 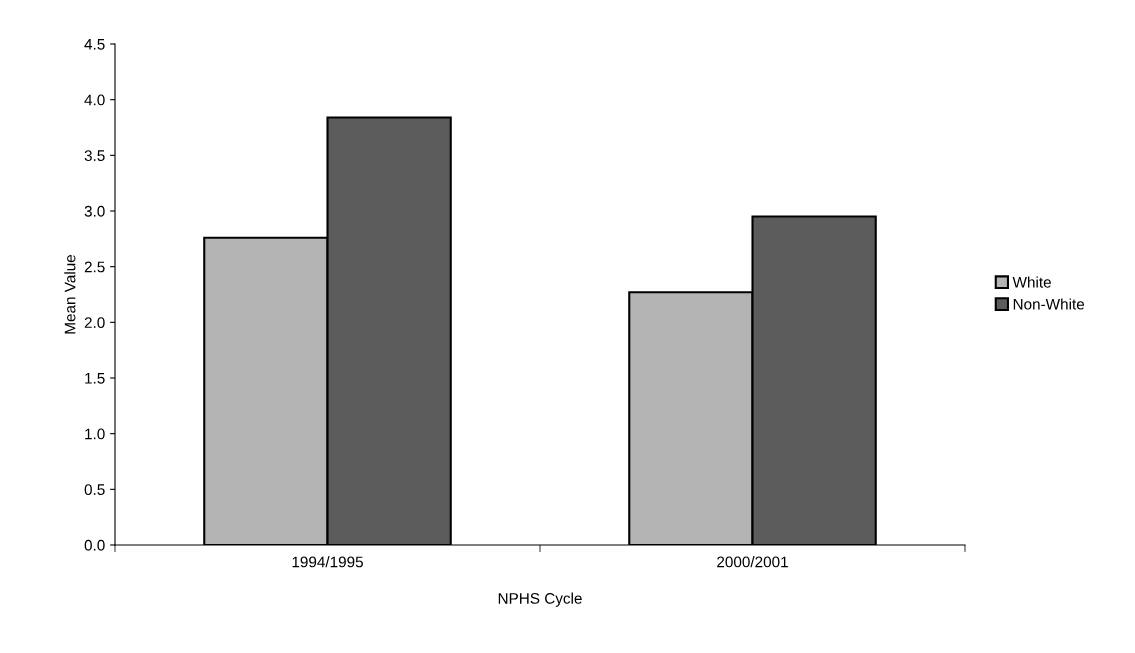 What do you see at coordinates (327, 562) in the screenshot?
I see `x-tick-label: 1994/1995` at bounding box center [327, 562].